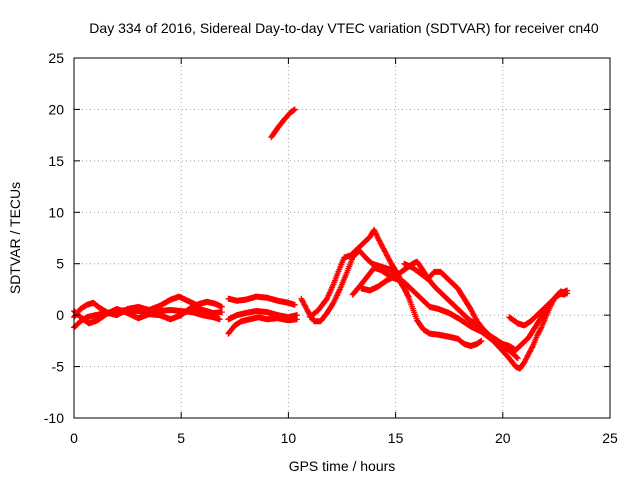 The width and height of the screenshot is (640, 480). I want to click on y-tick-label: 15, so click(56, 161).